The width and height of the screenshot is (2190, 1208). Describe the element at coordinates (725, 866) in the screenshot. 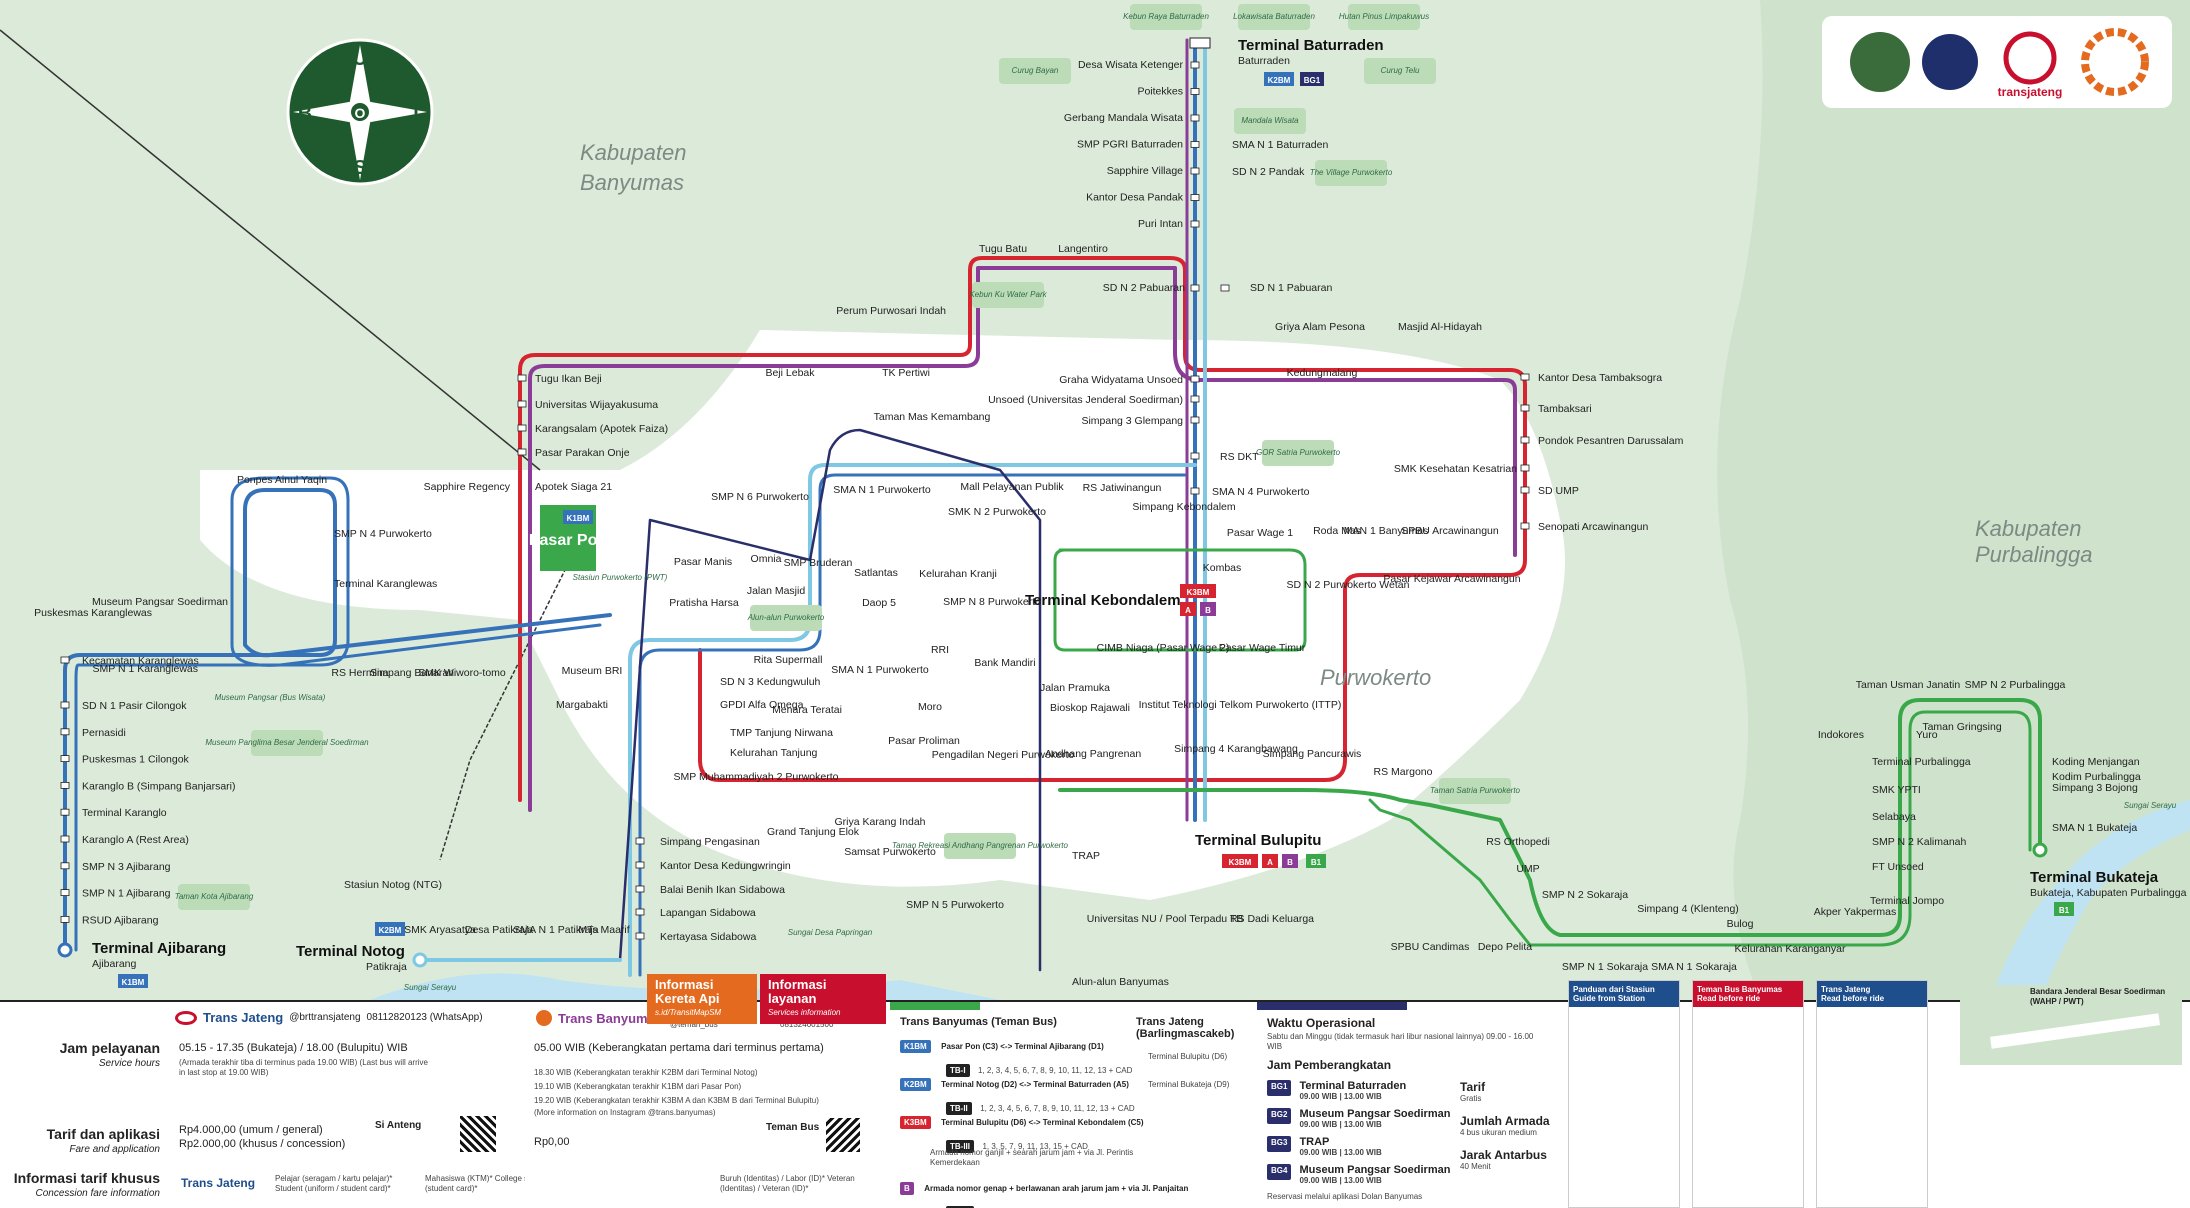

I see `station-label: Kantor Desa Kedungwringin` at that location.